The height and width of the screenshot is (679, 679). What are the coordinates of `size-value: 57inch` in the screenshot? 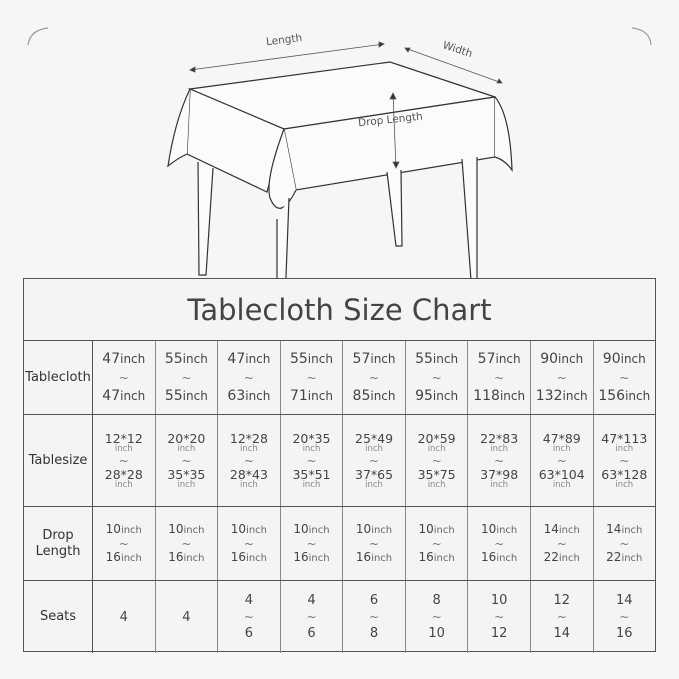 It's located at (374, 359).